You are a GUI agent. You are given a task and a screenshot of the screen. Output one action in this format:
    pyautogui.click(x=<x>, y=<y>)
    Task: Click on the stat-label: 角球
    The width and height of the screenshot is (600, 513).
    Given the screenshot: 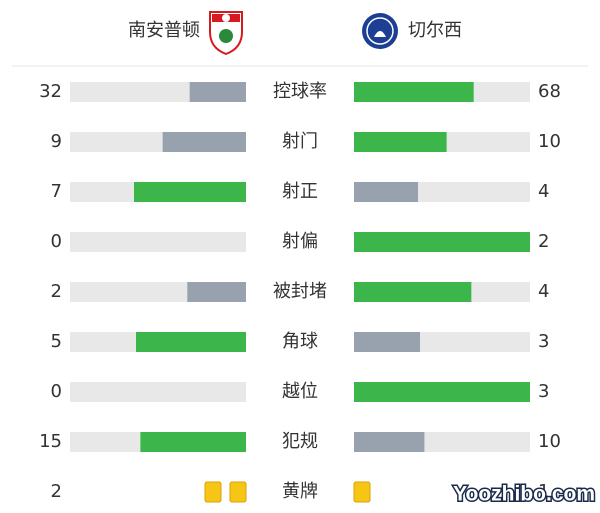 What is the action you would take?
    pyautogui.click(x=300, y=341)
    